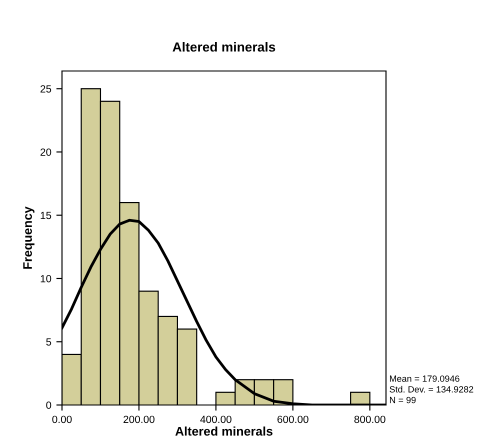 The height and width of the screenshot is (445, 501). I want to click on x-tick-label: 200.00, so click(139, 420).